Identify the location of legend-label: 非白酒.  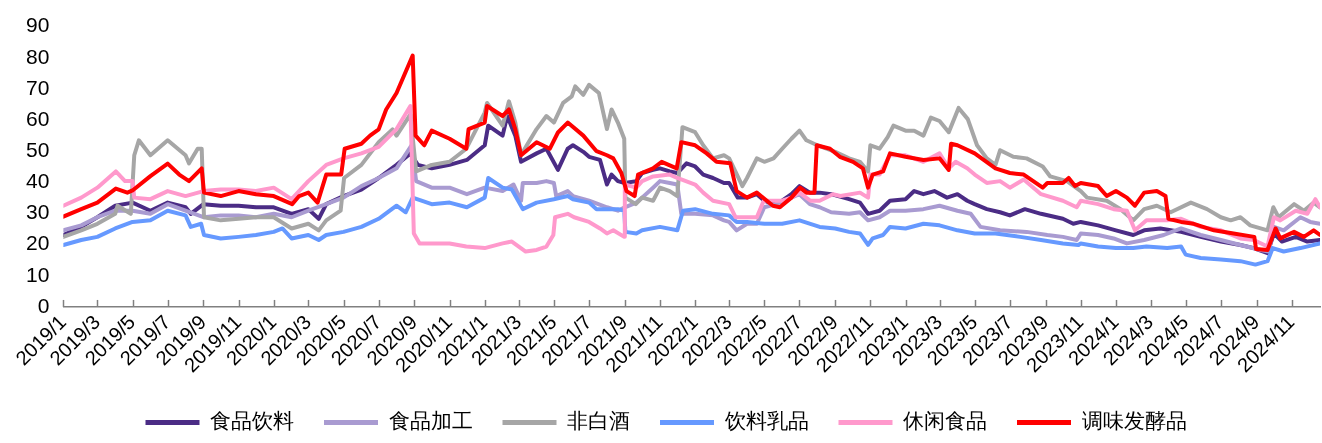
(598, 421).